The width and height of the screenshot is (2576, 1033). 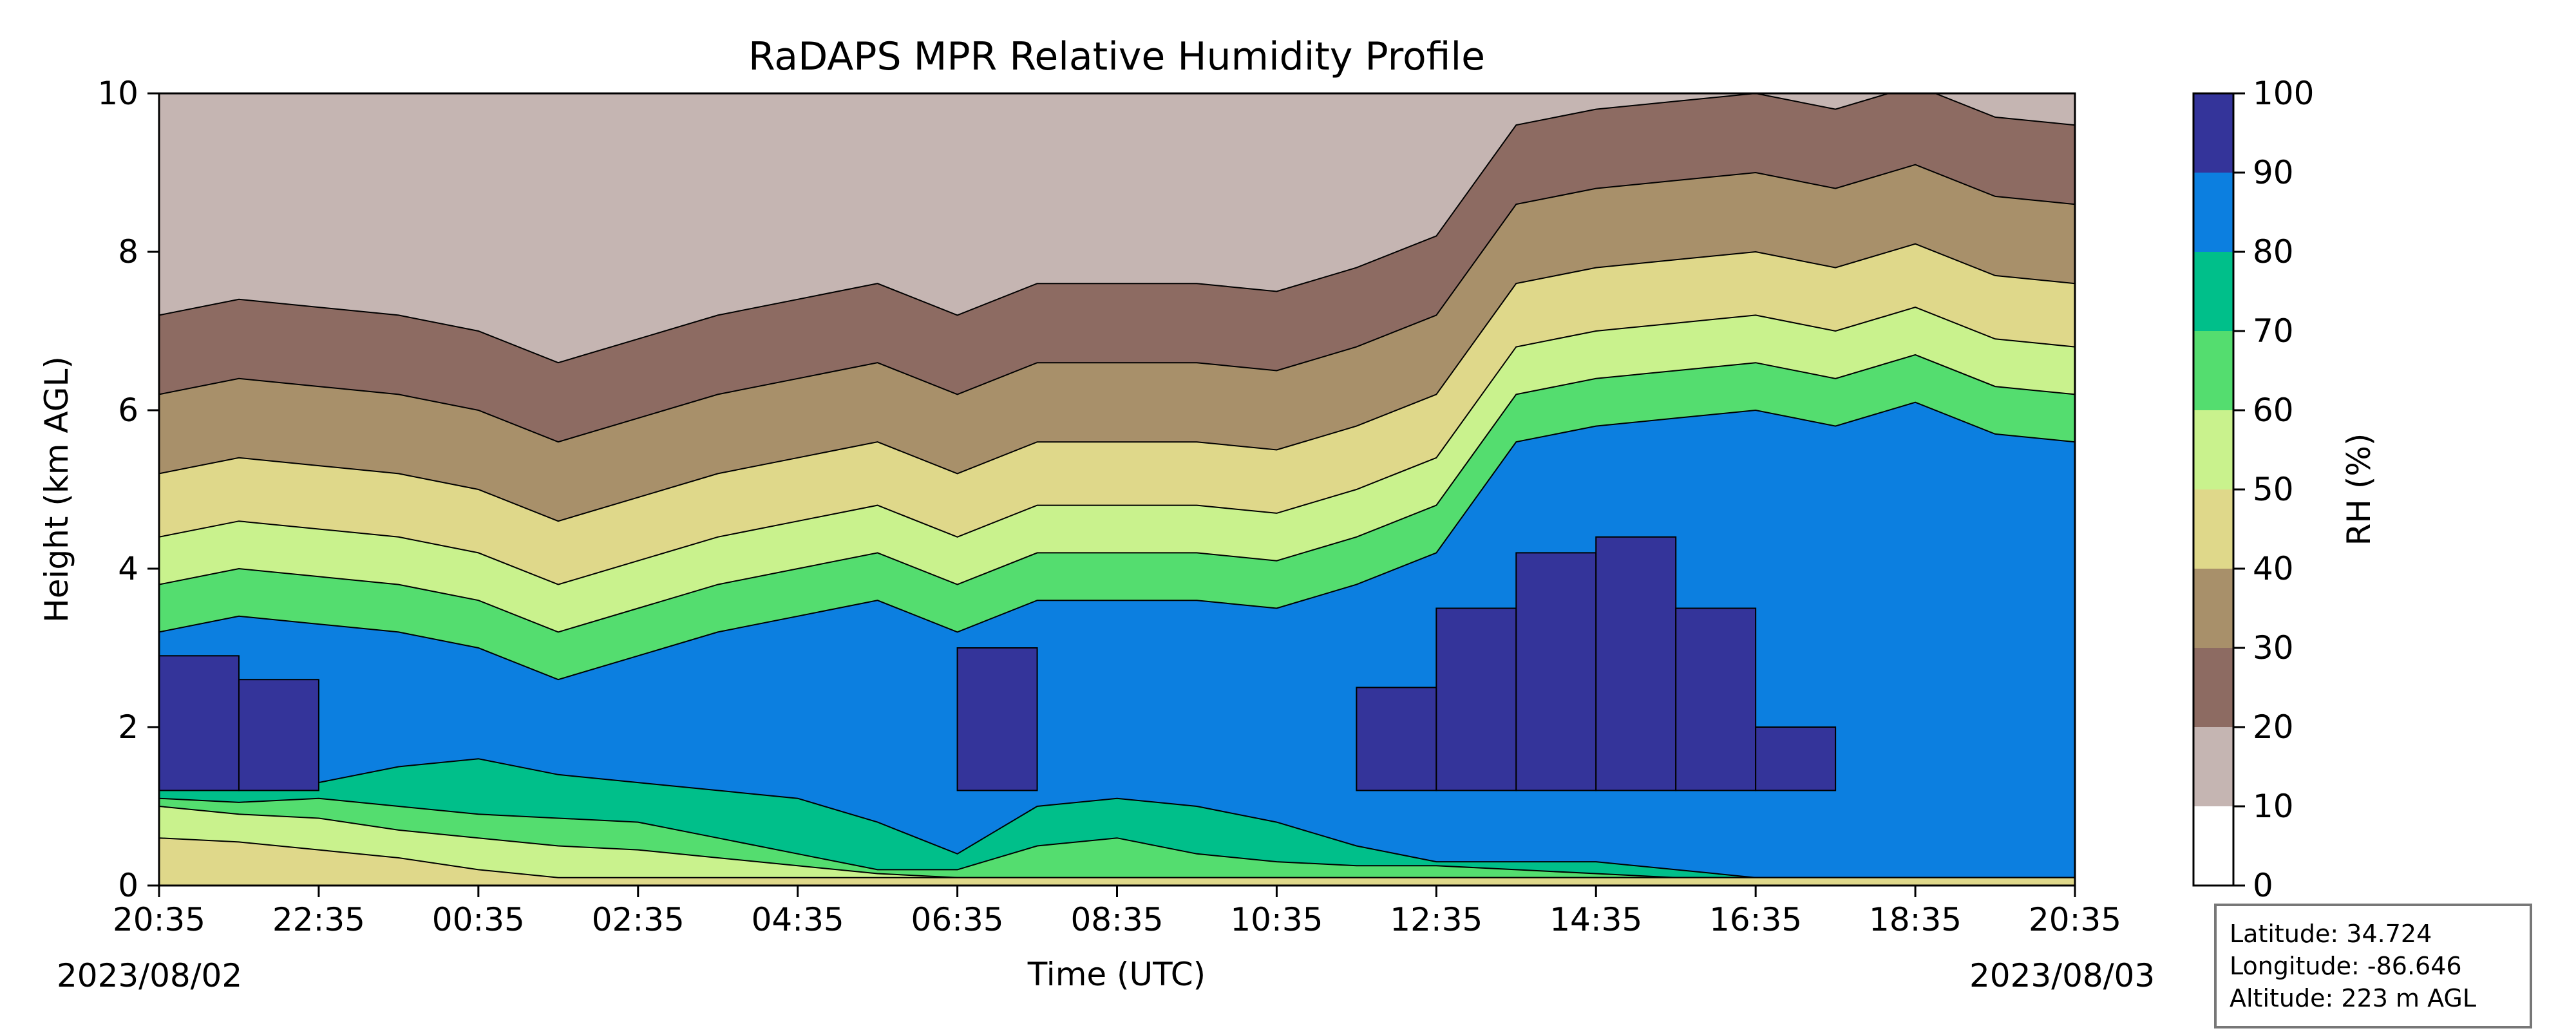 I want to click on station-info-frame, so click(x=2373, y=966).